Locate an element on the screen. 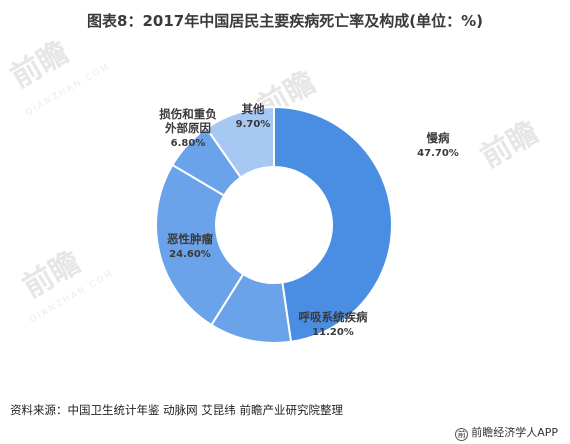  slice-label-other: 其他 9.70% is located at coordinates (253, 116).